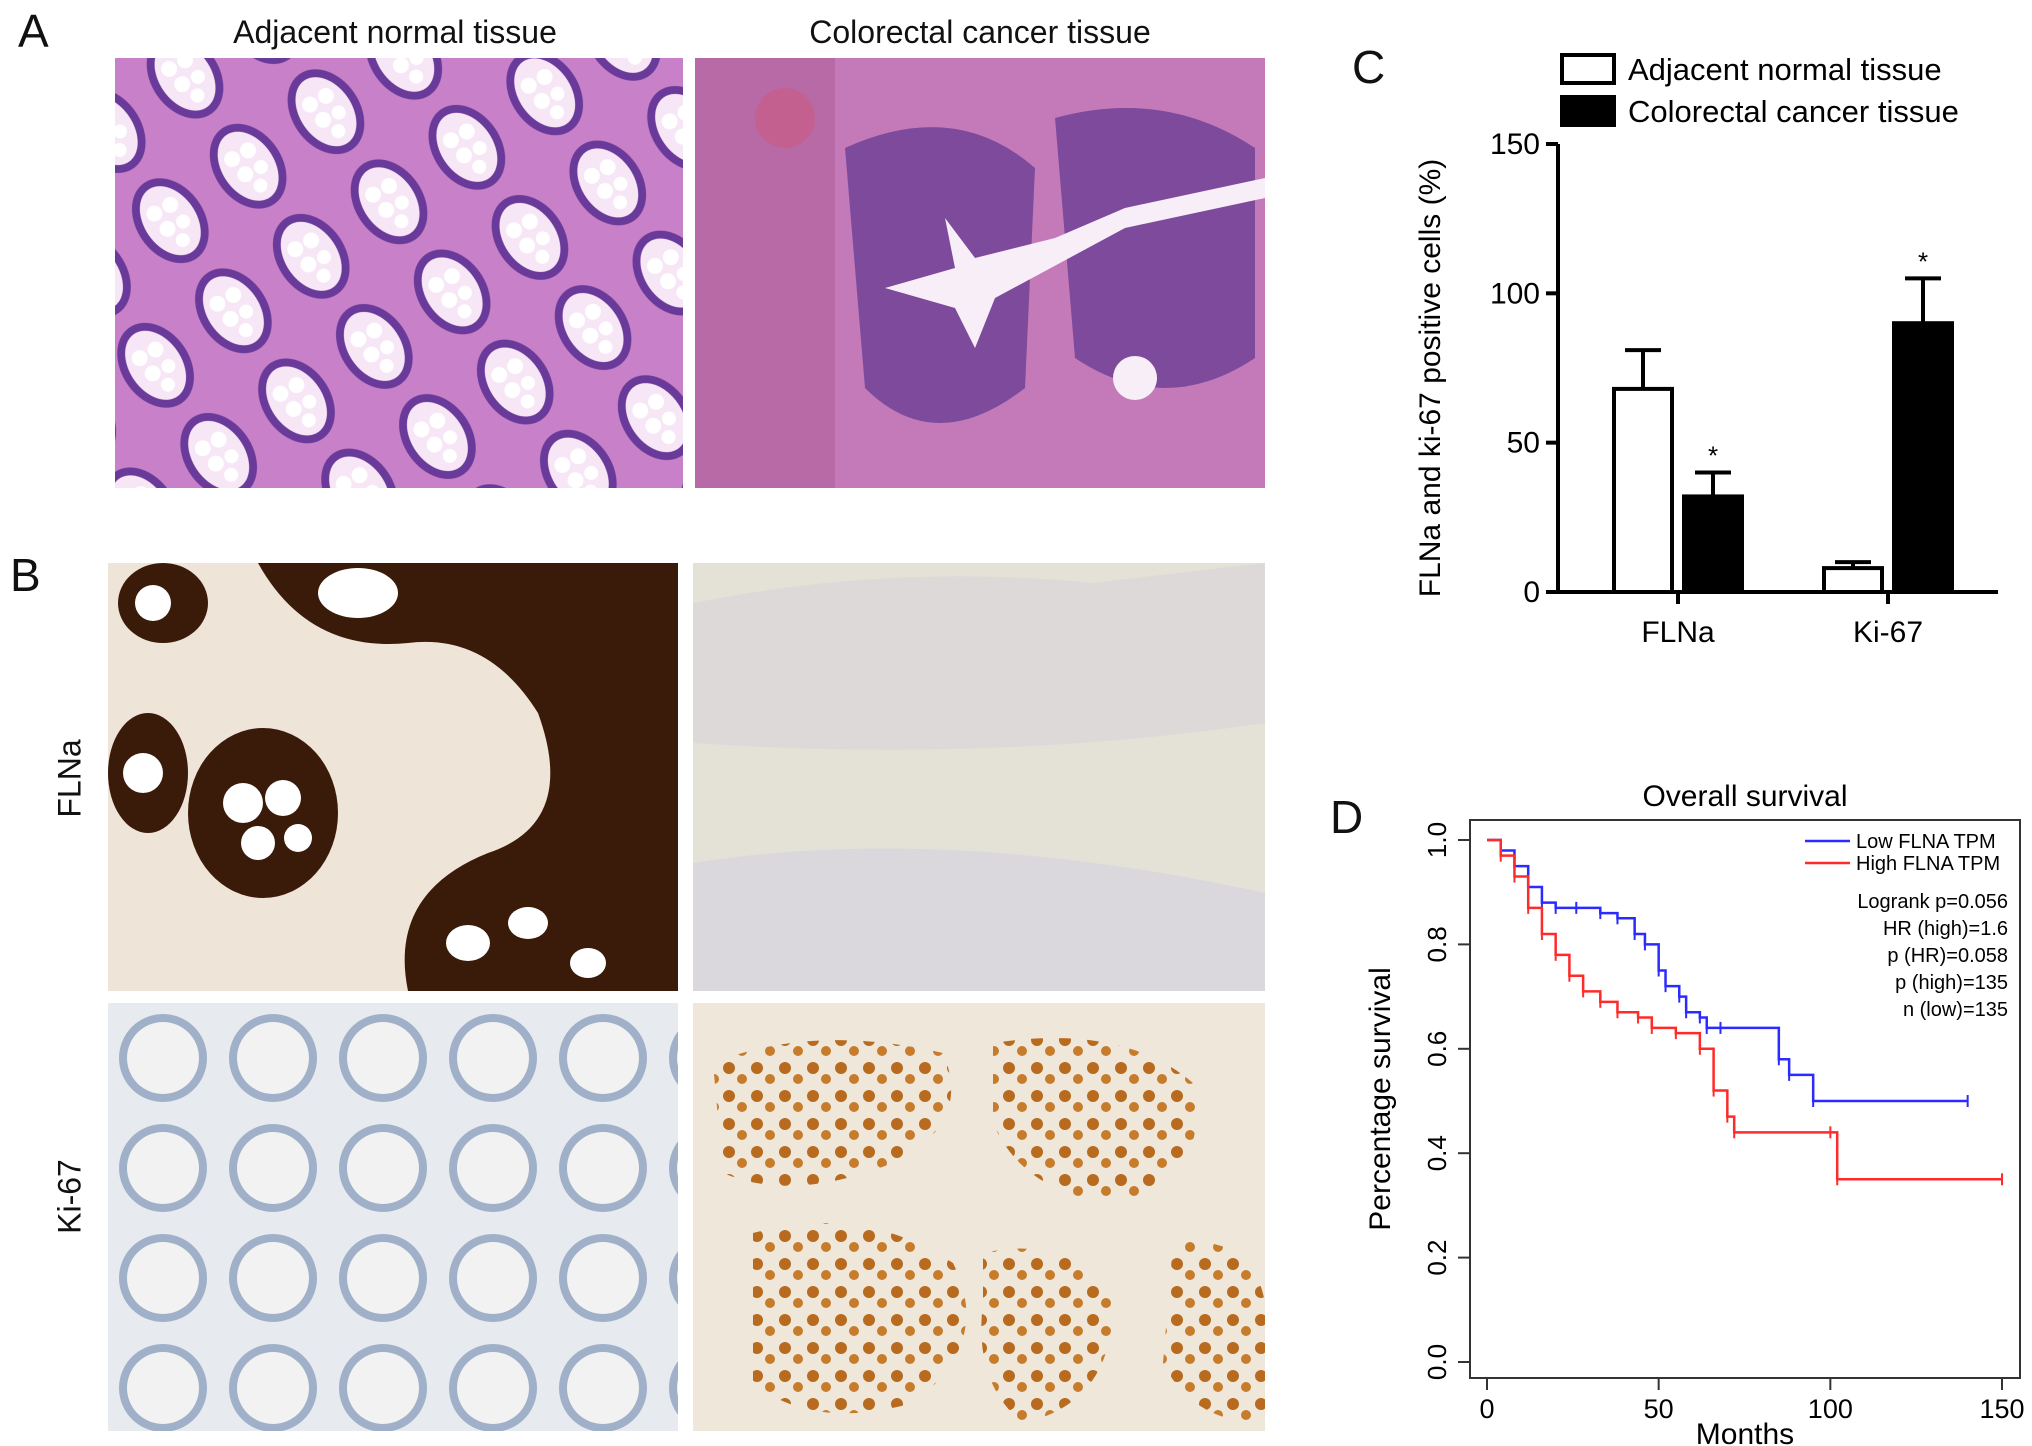 The height and width of the screenshot is (1446, 2032). Describe the element at coordinates (1437, 840) in the screenshot. I see `y-tick-label: 1.0` at that location.